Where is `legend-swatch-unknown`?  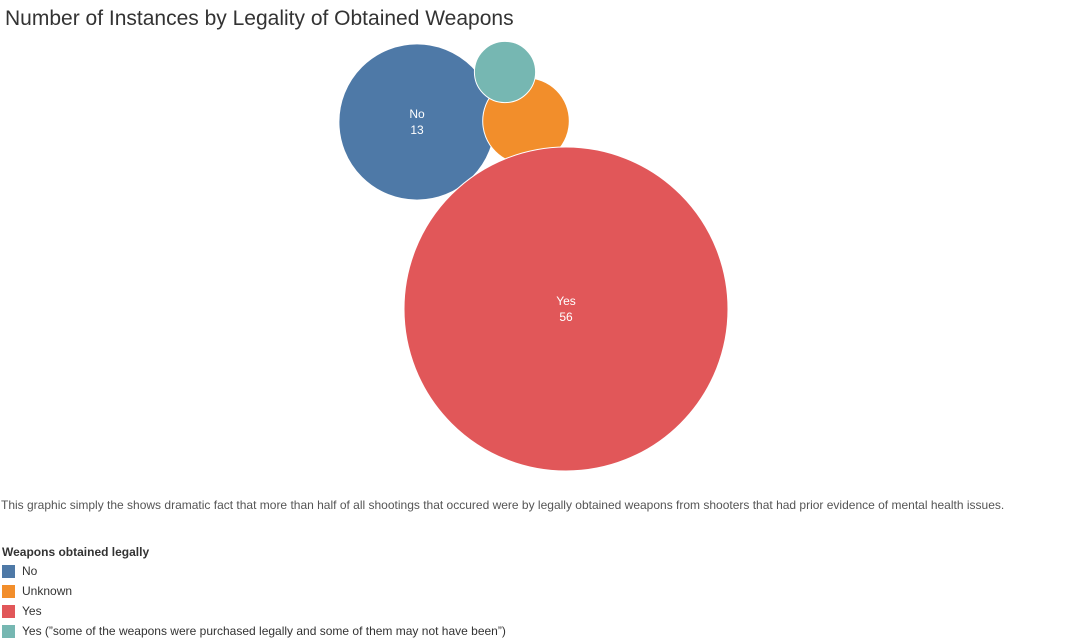
legend-swatch-unknown is located at coordinates (8, 591).